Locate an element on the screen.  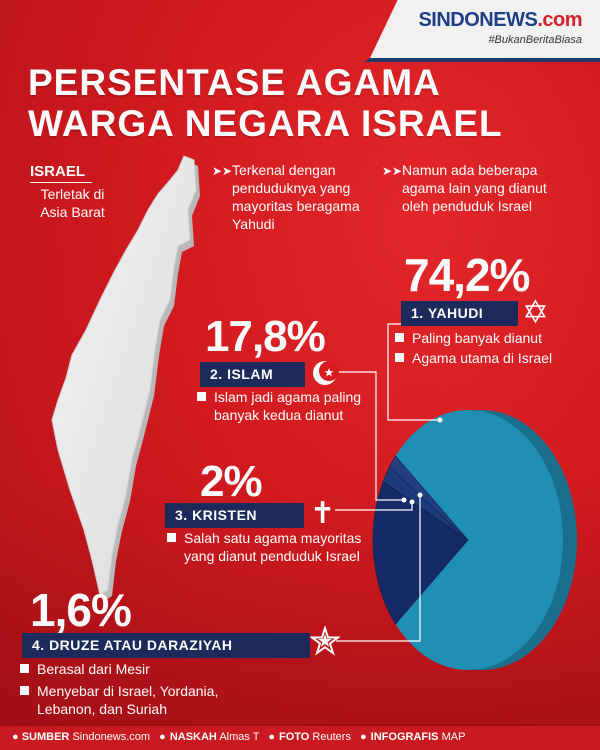
country-name: ISRAEL is located at coordinates (58, 171).